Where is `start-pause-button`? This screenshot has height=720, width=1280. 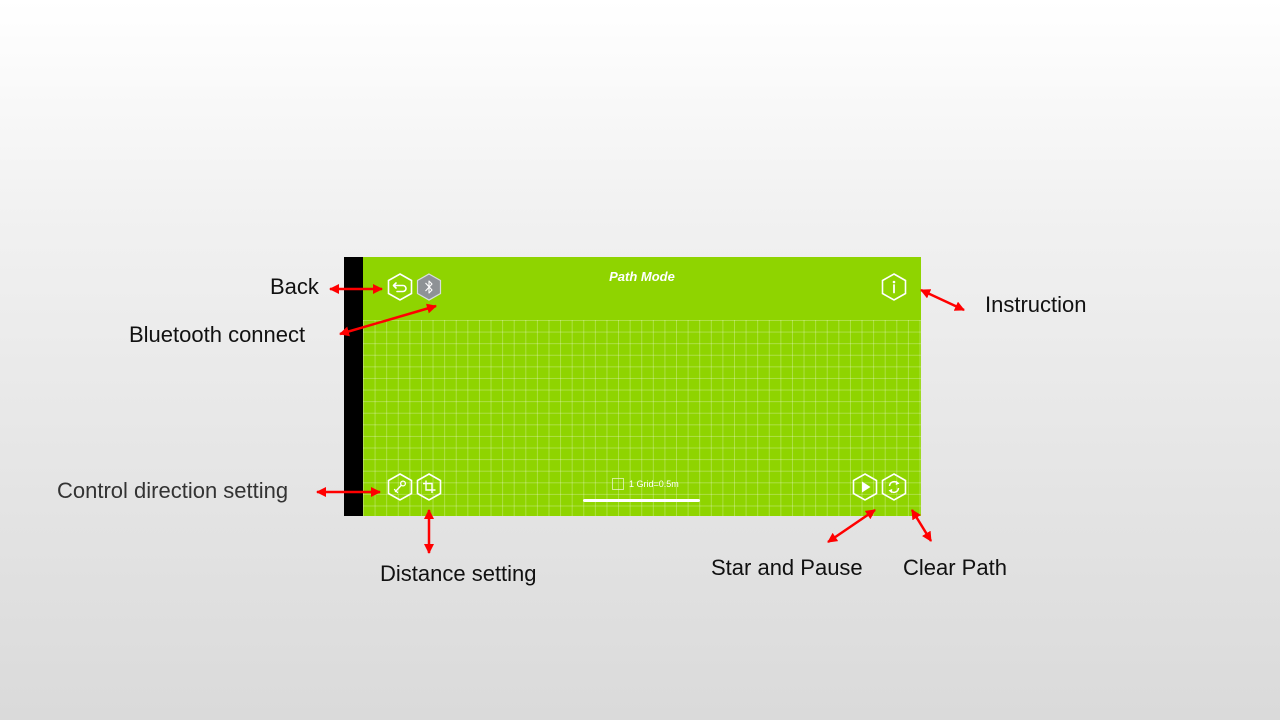
start-pause-button is located at coordinates (865, 487).